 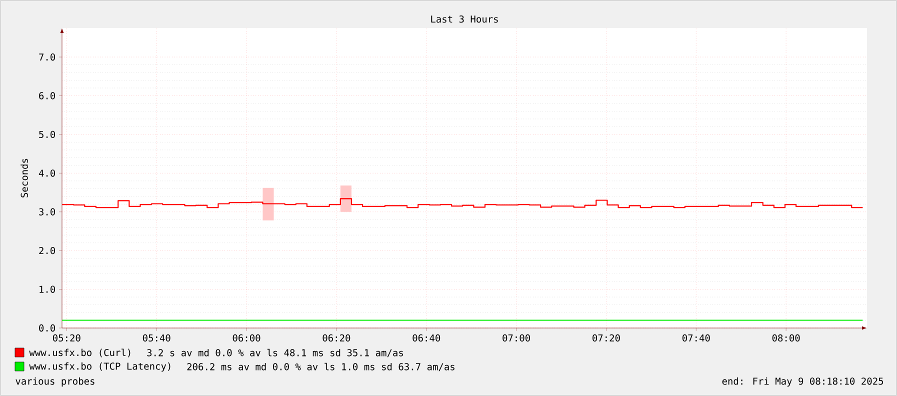 What do you see at coordinates (156, 338) in the screenshot?
I see `x-tick-label: 05:40` at bounding box center [156, 338].